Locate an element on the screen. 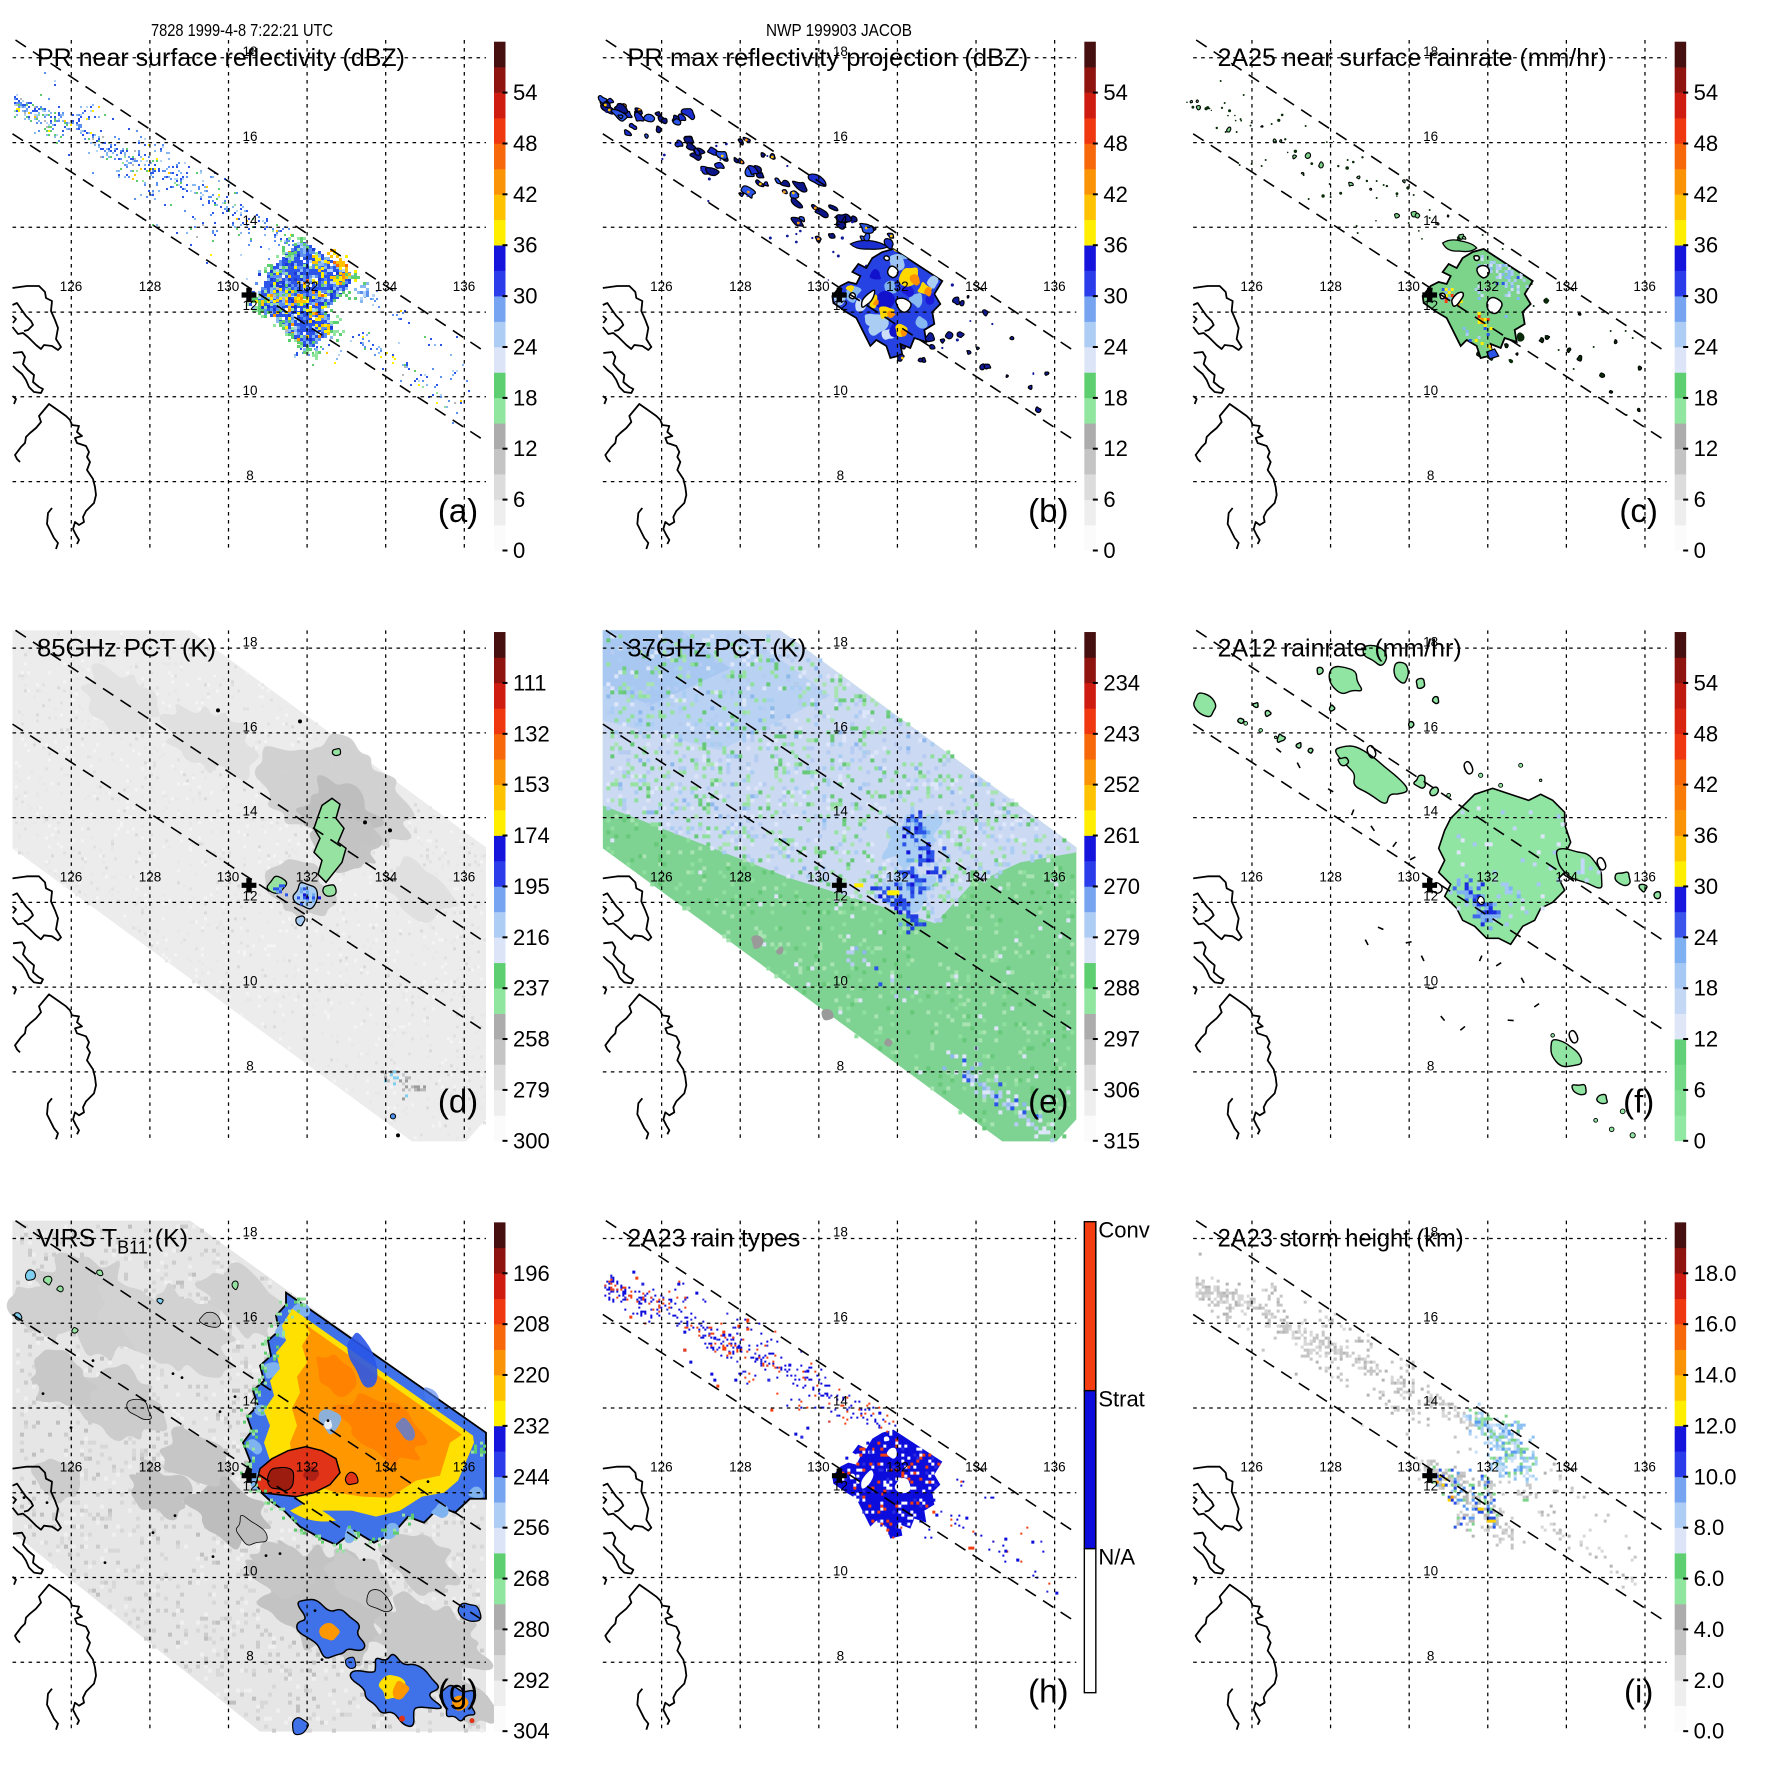  svg-text: 153 is located at coordinates (531, 784).